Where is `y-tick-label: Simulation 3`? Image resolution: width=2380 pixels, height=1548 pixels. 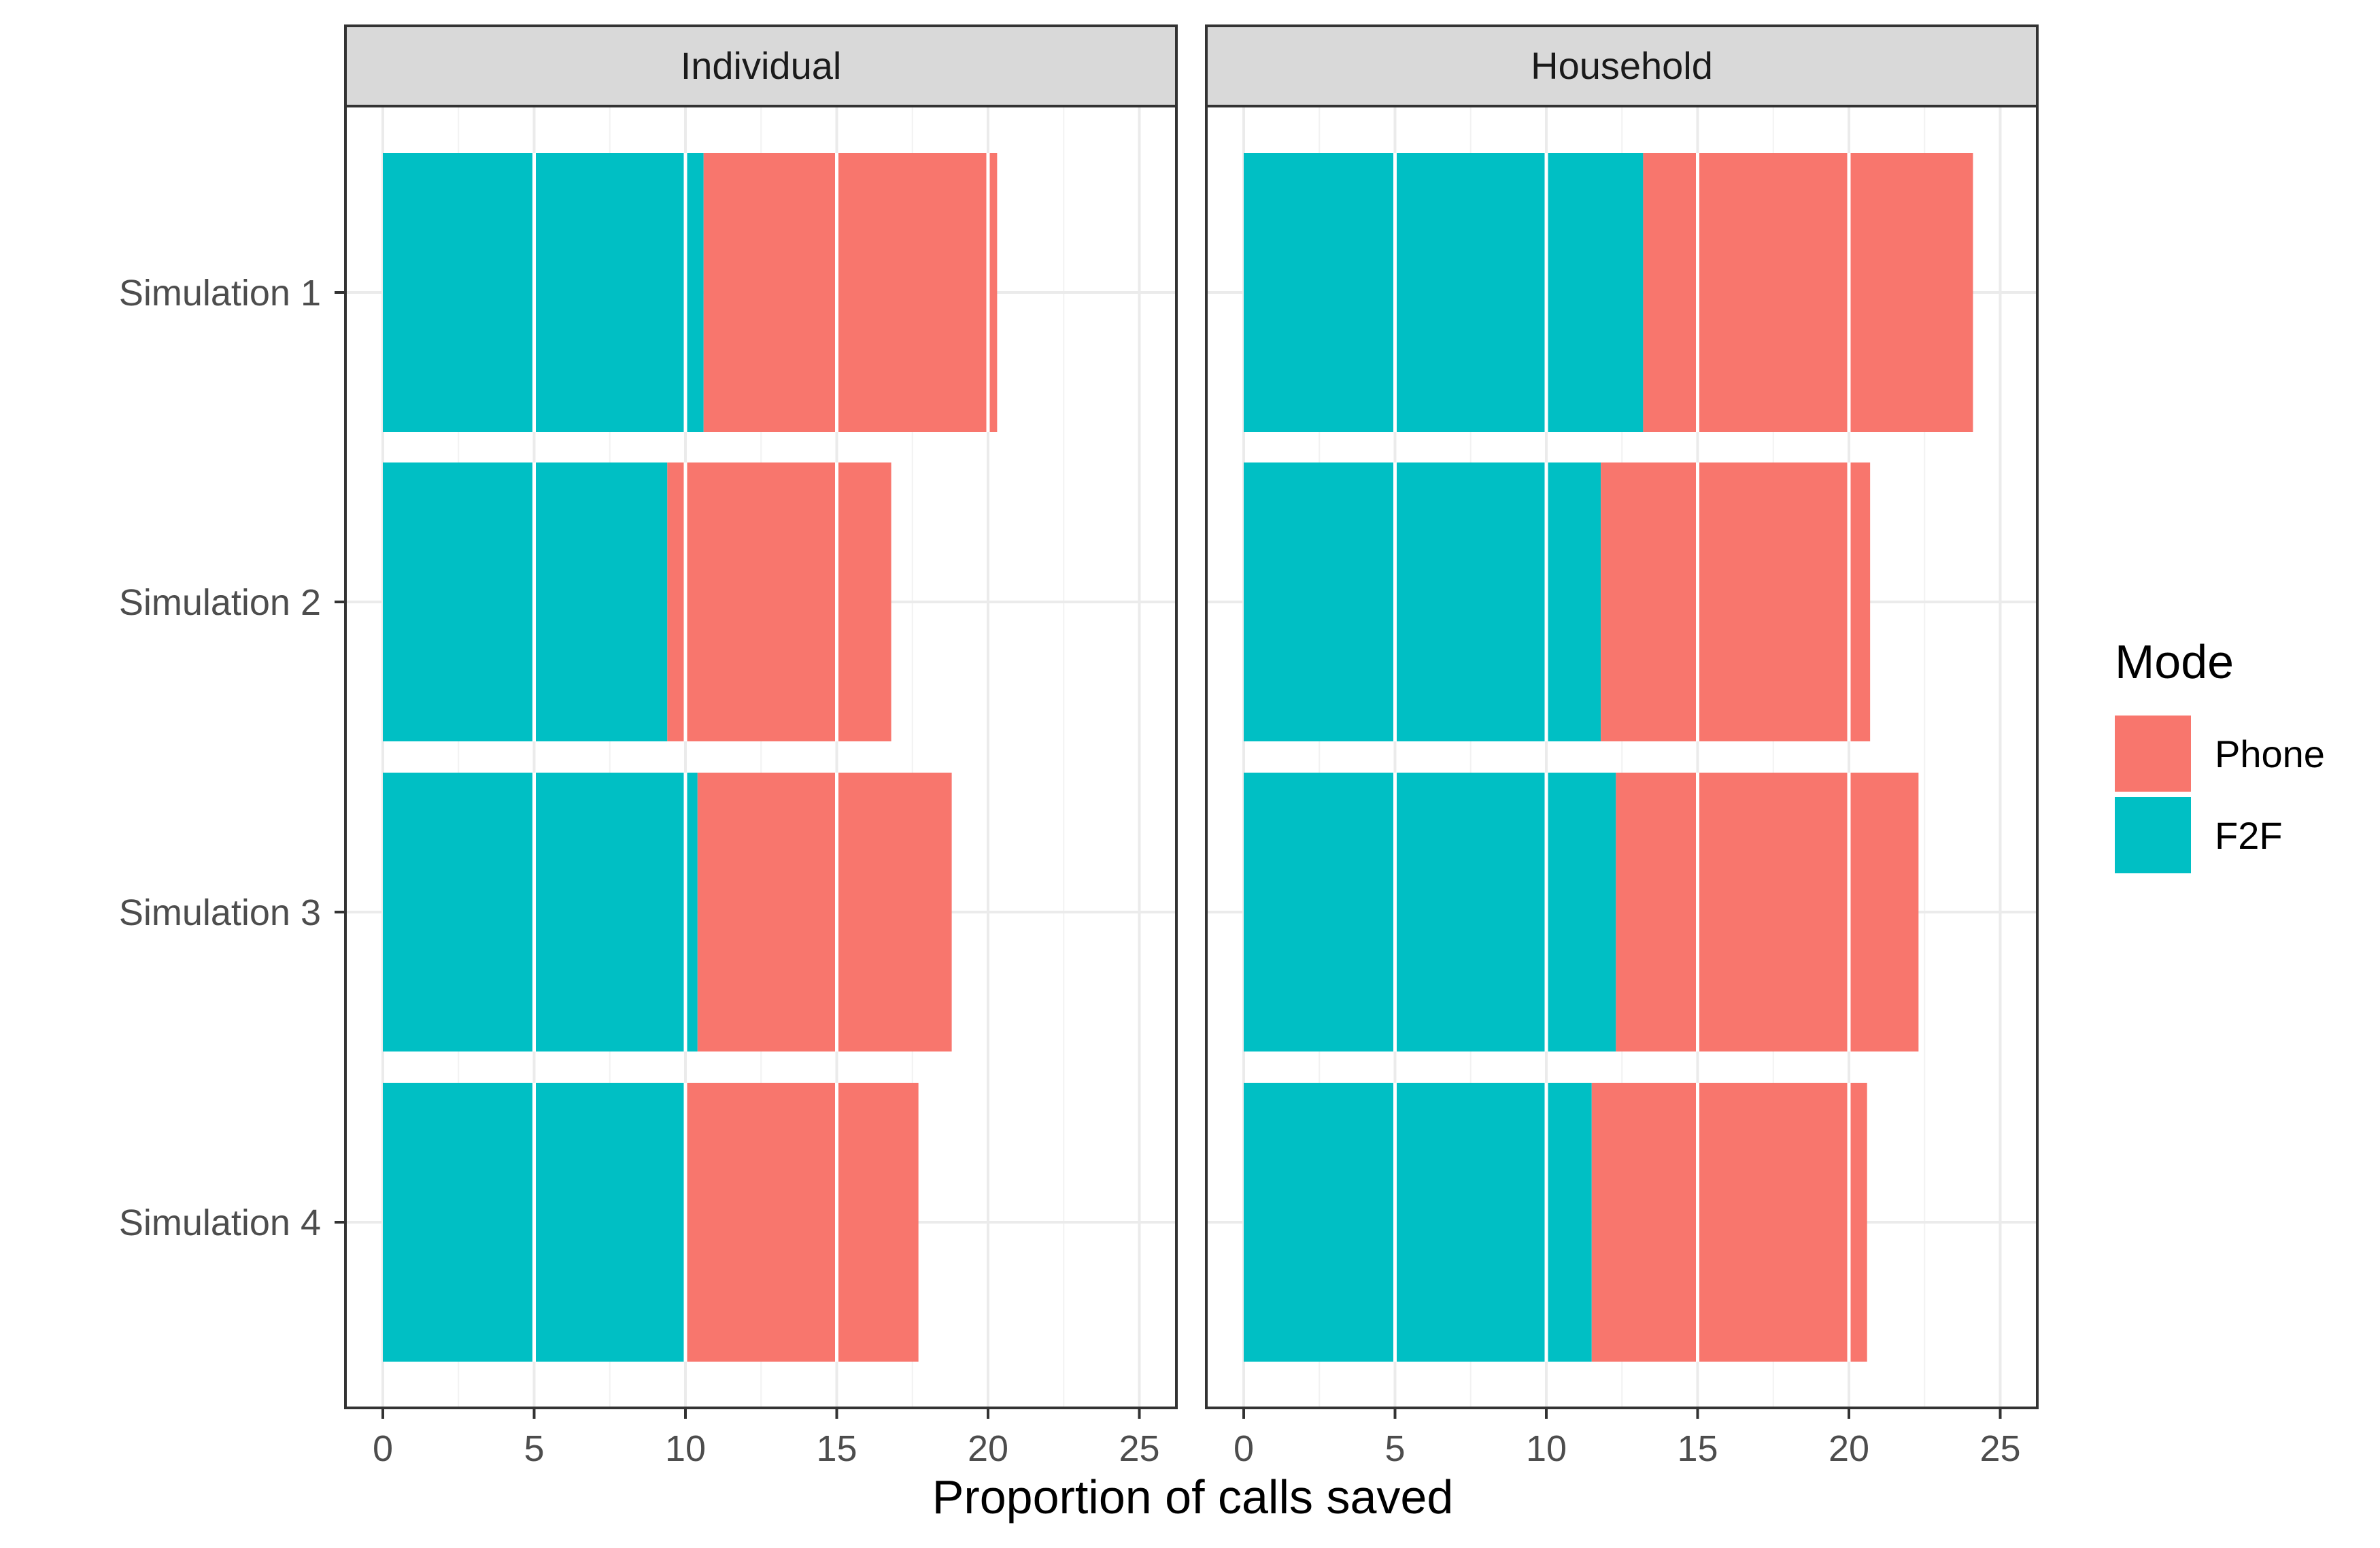
y-tick-label: Simulation 3 is located at coordinates (220, 913).